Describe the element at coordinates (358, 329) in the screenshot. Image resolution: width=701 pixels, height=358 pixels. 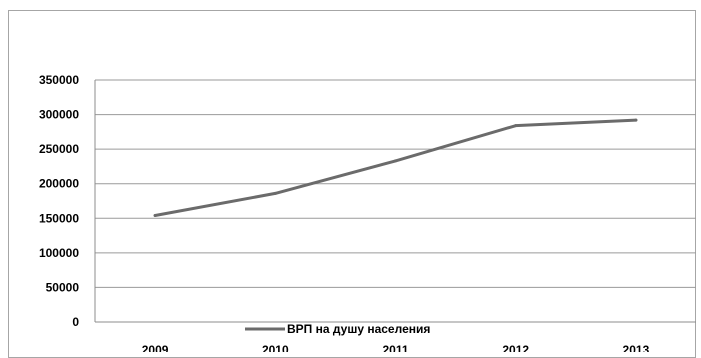
I see `legend-label: ВРП на душу населения` at that location.